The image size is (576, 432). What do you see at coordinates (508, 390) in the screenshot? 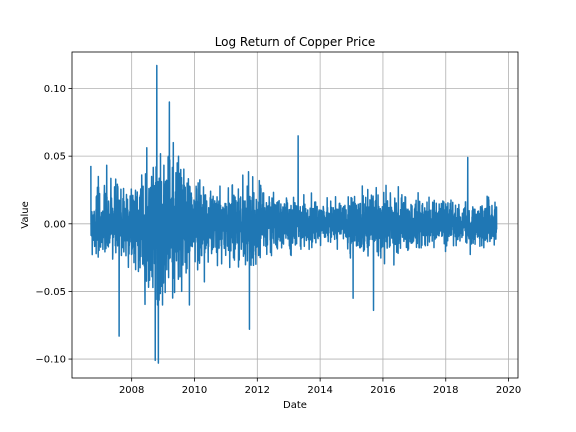
I see `x-tick-label: 2020` at bounding box center [508, 390].